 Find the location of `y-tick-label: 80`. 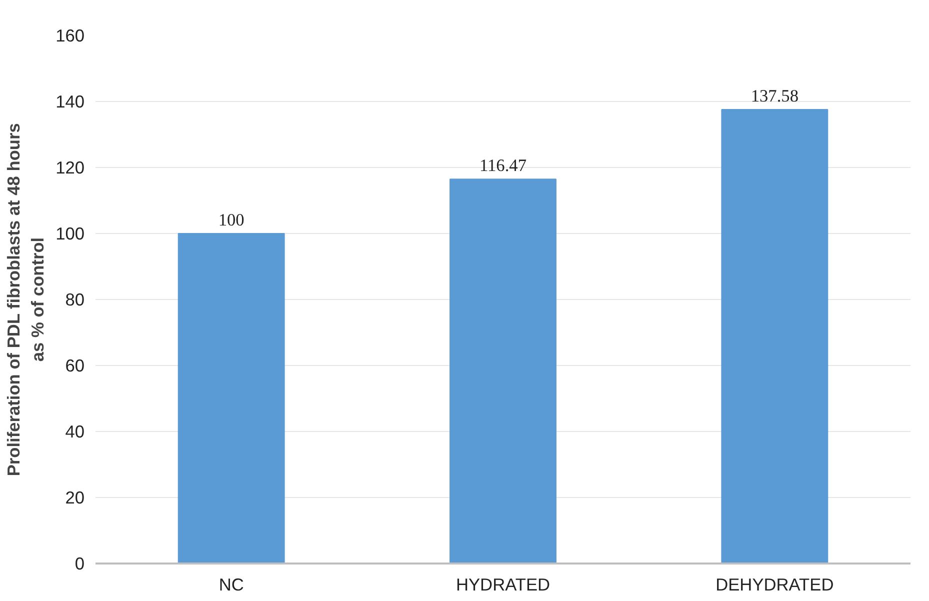

y-tick-label: 80 is located at coordinates (75, 300).